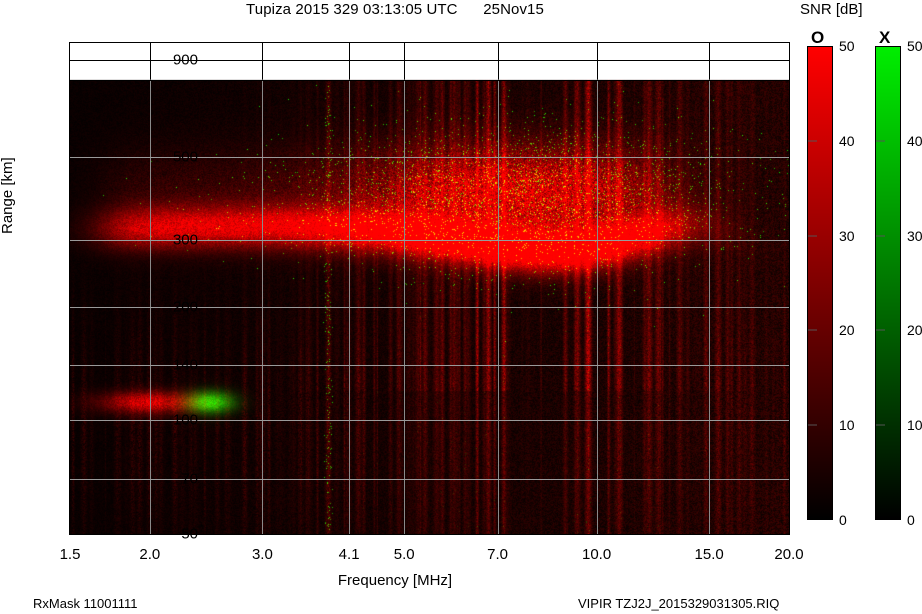 Image resolution: width=922 pixels, height=614 pixels. I want to click on y-tick-70: 70, so click(189, 479).